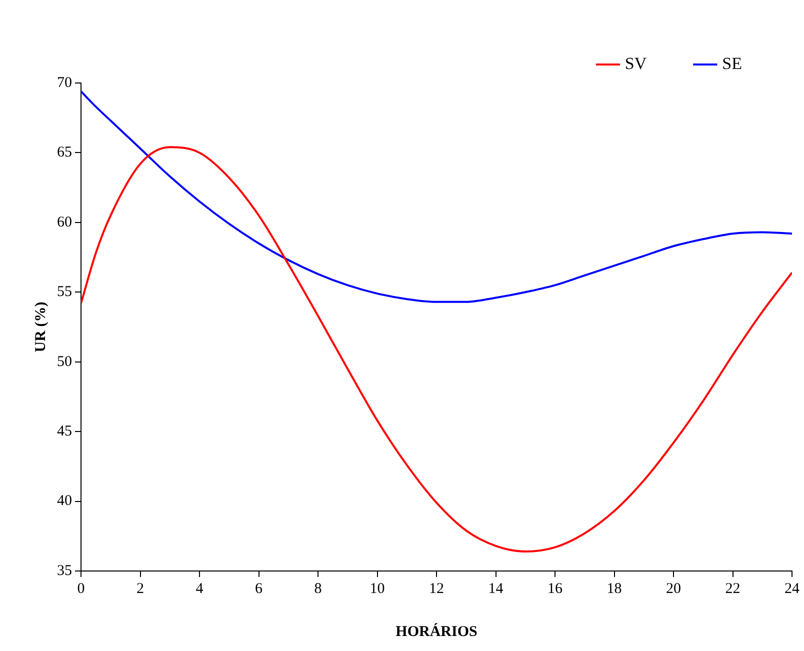 This screenshot has height=651, width=804. What do you see at coordinates (40, 327) in the screenshot?
I see `y-axis-title: UR (%)` at bounding box center [40, 327].